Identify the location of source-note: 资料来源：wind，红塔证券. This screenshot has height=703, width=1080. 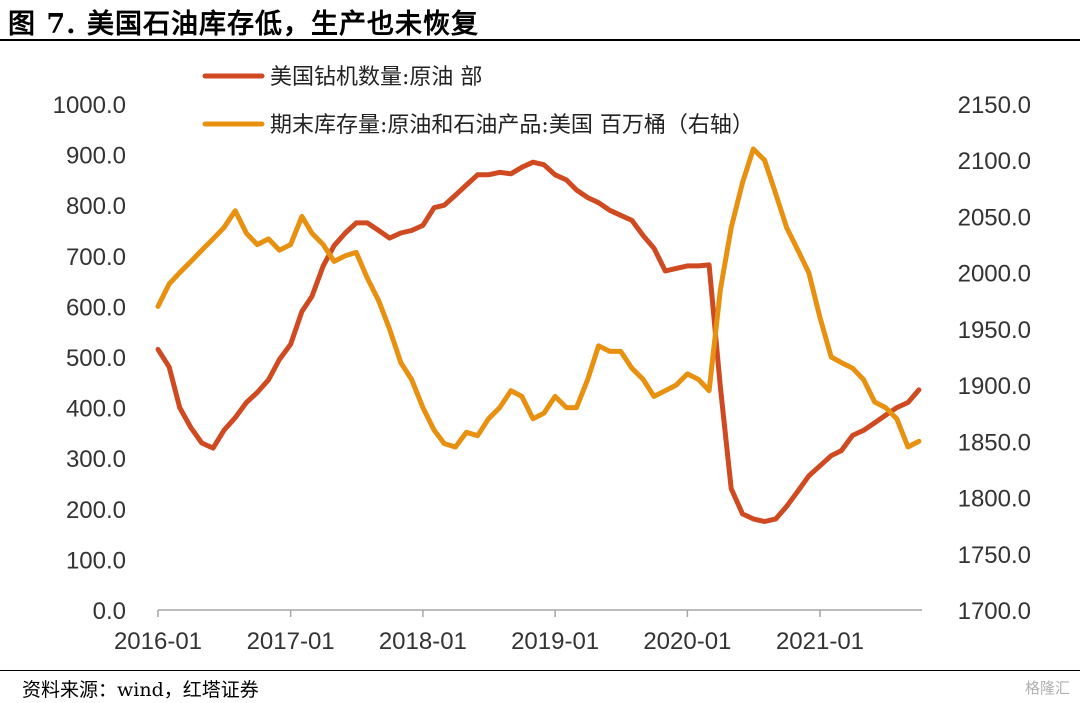
(140, 690).